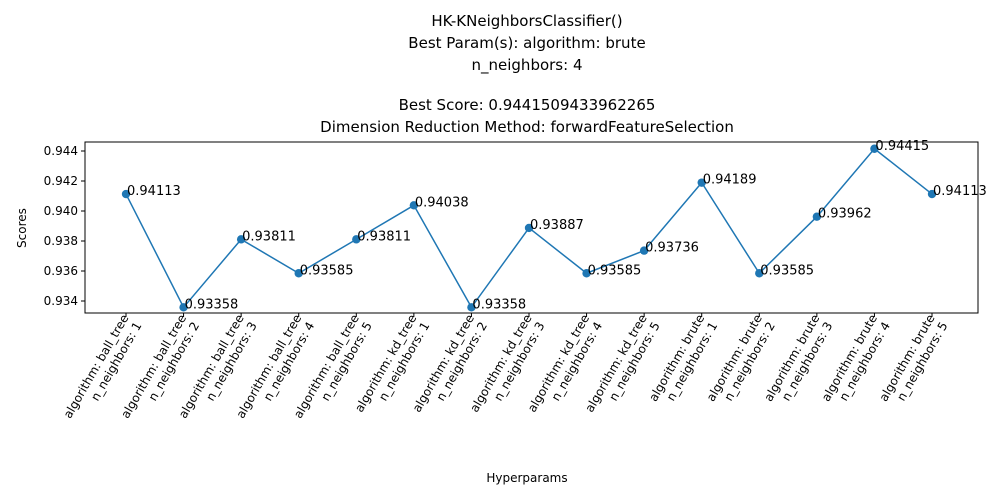 The height and width of the screenshot is (500, 1000). What do you see at coordinates (61, 271) in the screenshot?
I see `y-tick-label: 0.936` at bounding box center [61, 271].